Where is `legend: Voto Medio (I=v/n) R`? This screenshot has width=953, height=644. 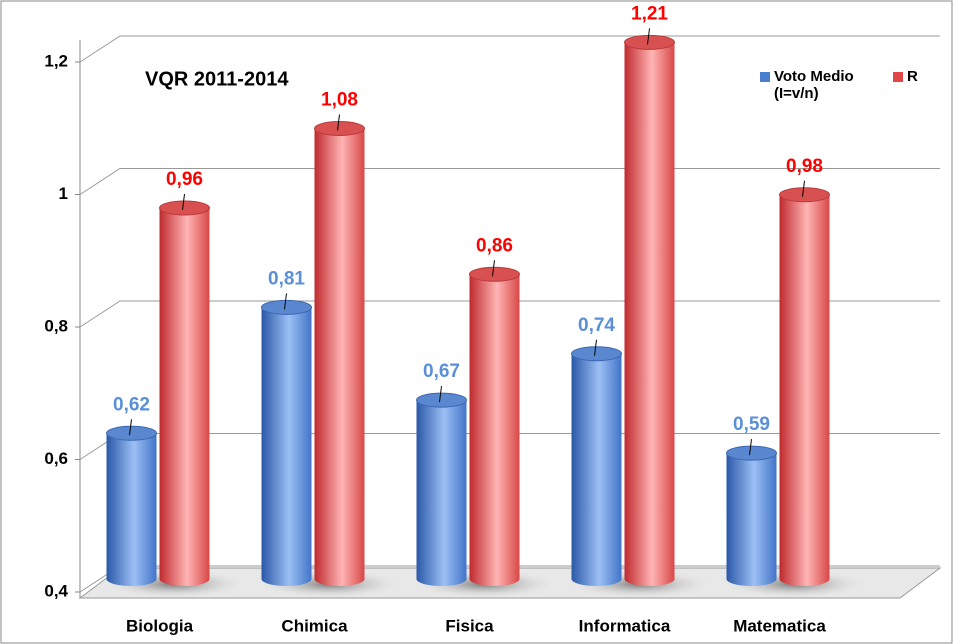 legend: Voto Medio (I=v/n) R is located at coordinates (839, 85).